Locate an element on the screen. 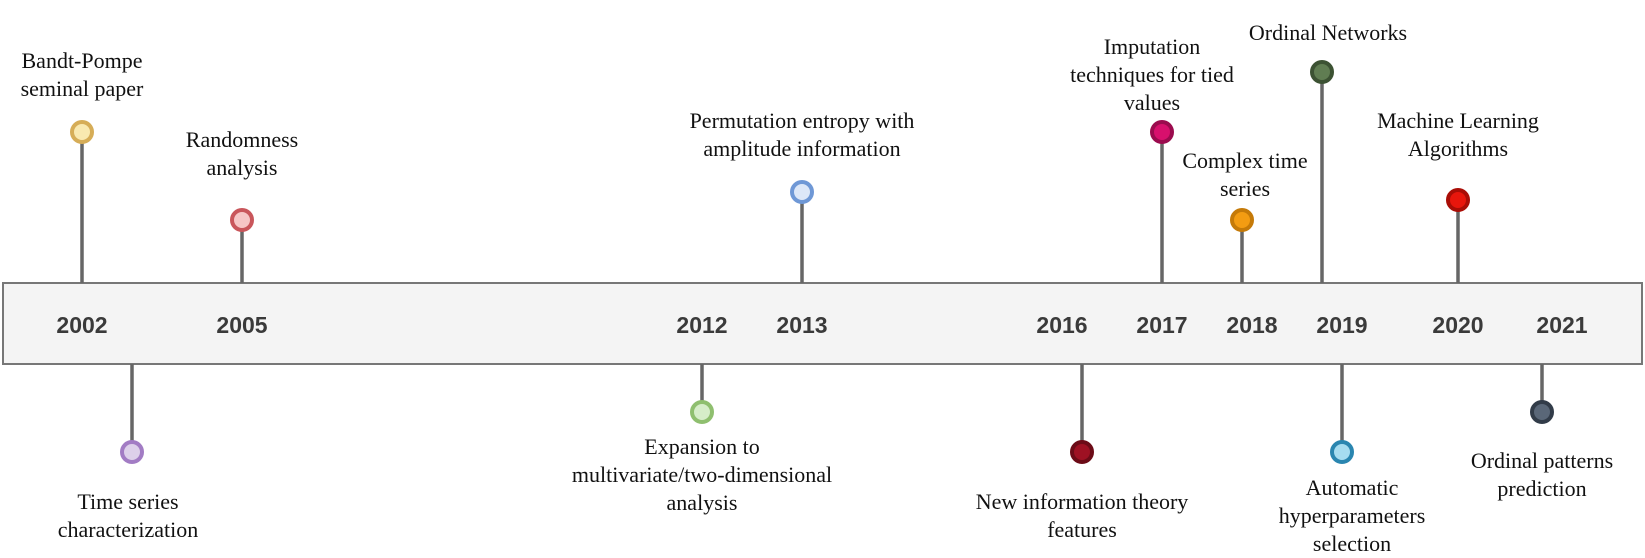 This screenshot has width=1645, height=558. event-label-line: Machine Learning is located at coordinates (1458, 120).